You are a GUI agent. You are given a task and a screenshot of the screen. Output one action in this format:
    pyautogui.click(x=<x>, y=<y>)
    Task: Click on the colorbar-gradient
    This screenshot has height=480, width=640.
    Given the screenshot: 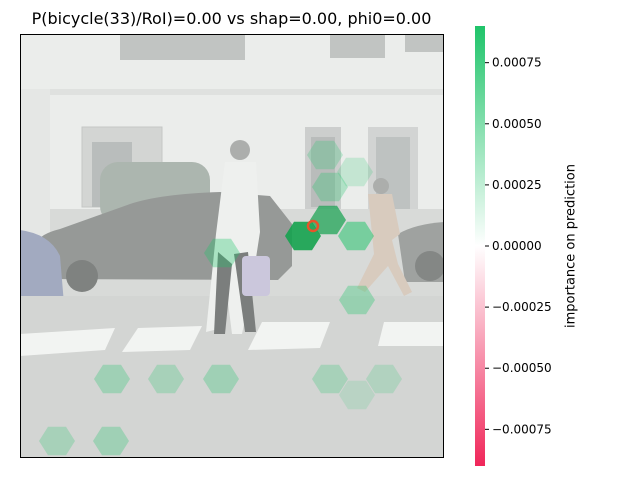 What is the action you would take?
    pyautogui.click(x=480, y=246)
    